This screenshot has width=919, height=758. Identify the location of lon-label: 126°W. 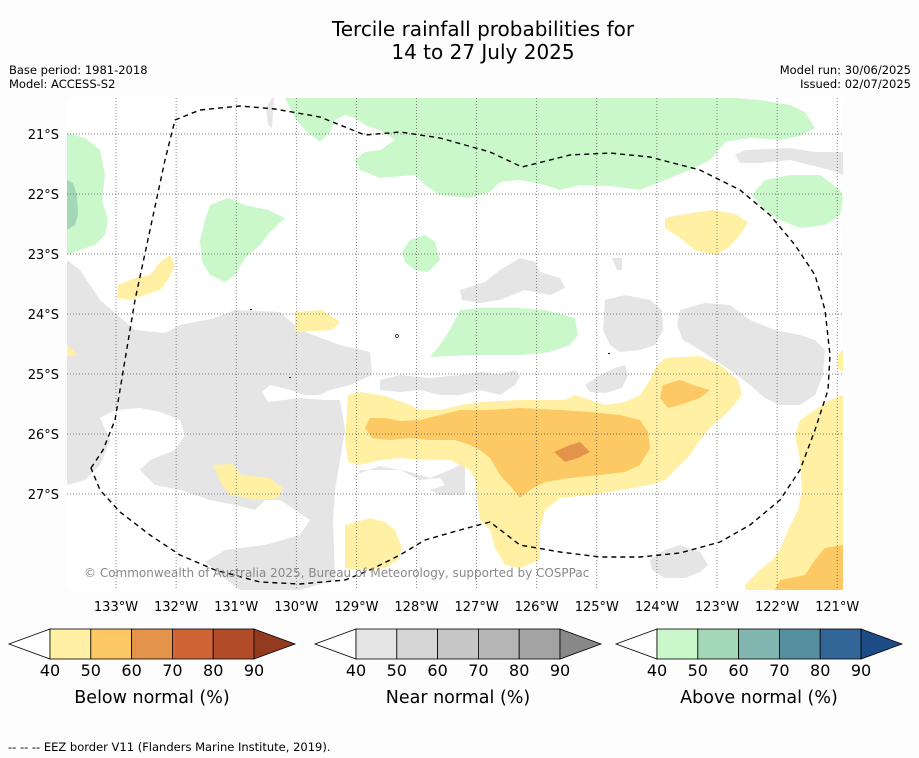
(537, 607).